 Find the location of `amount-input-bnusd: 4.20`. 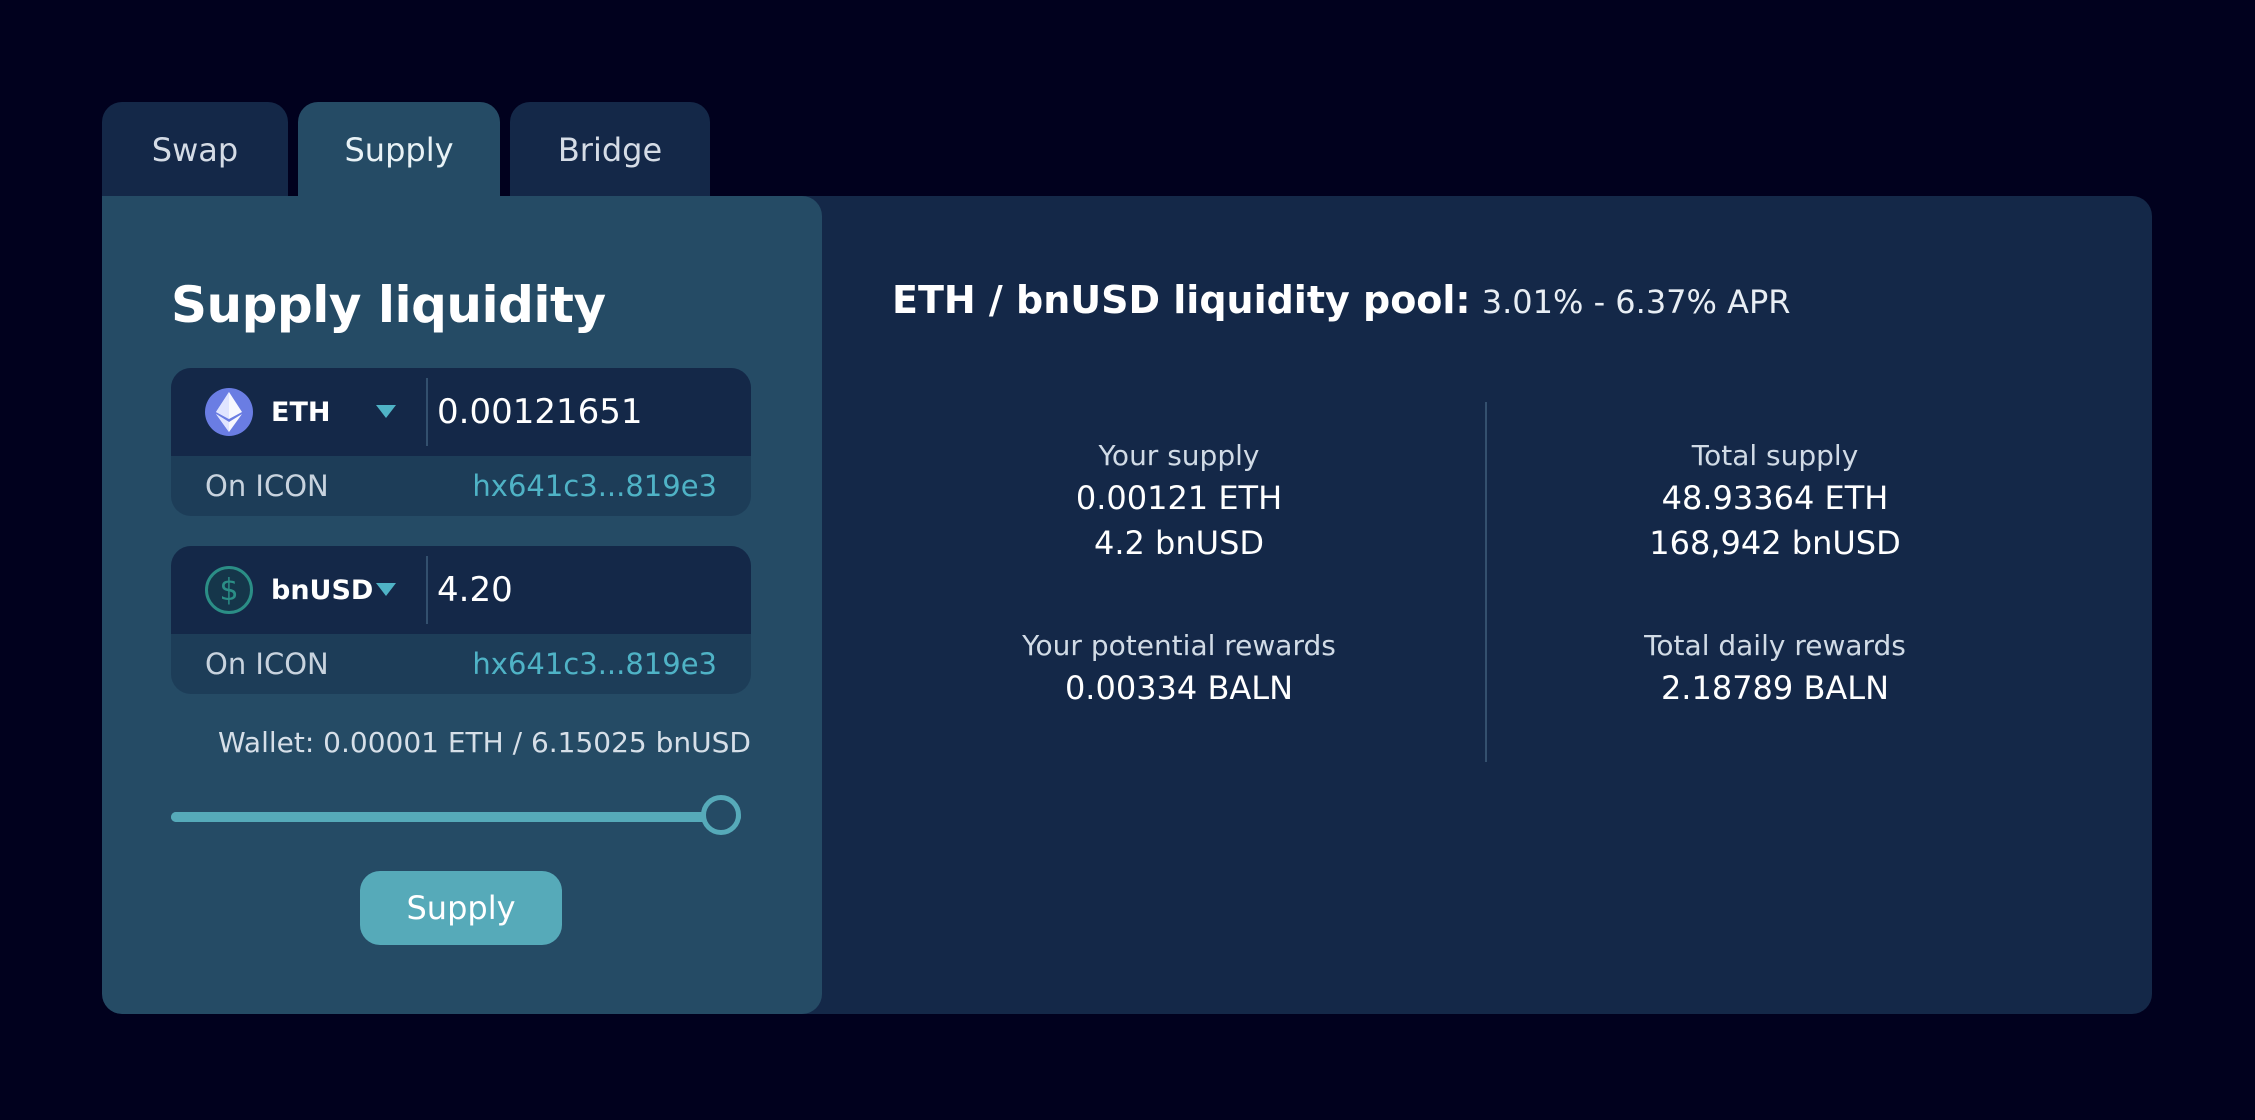

amount-input-bnusd: 4.20 is located at coordinates (475, 590).